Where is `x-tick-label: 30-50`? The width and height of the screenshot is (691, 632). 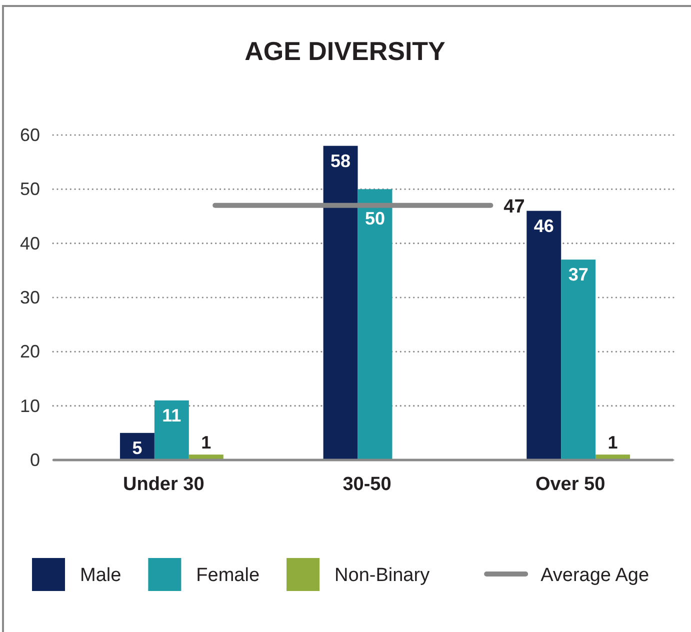
x-tick-label: 30-50 is located at coordinates (367, 484).